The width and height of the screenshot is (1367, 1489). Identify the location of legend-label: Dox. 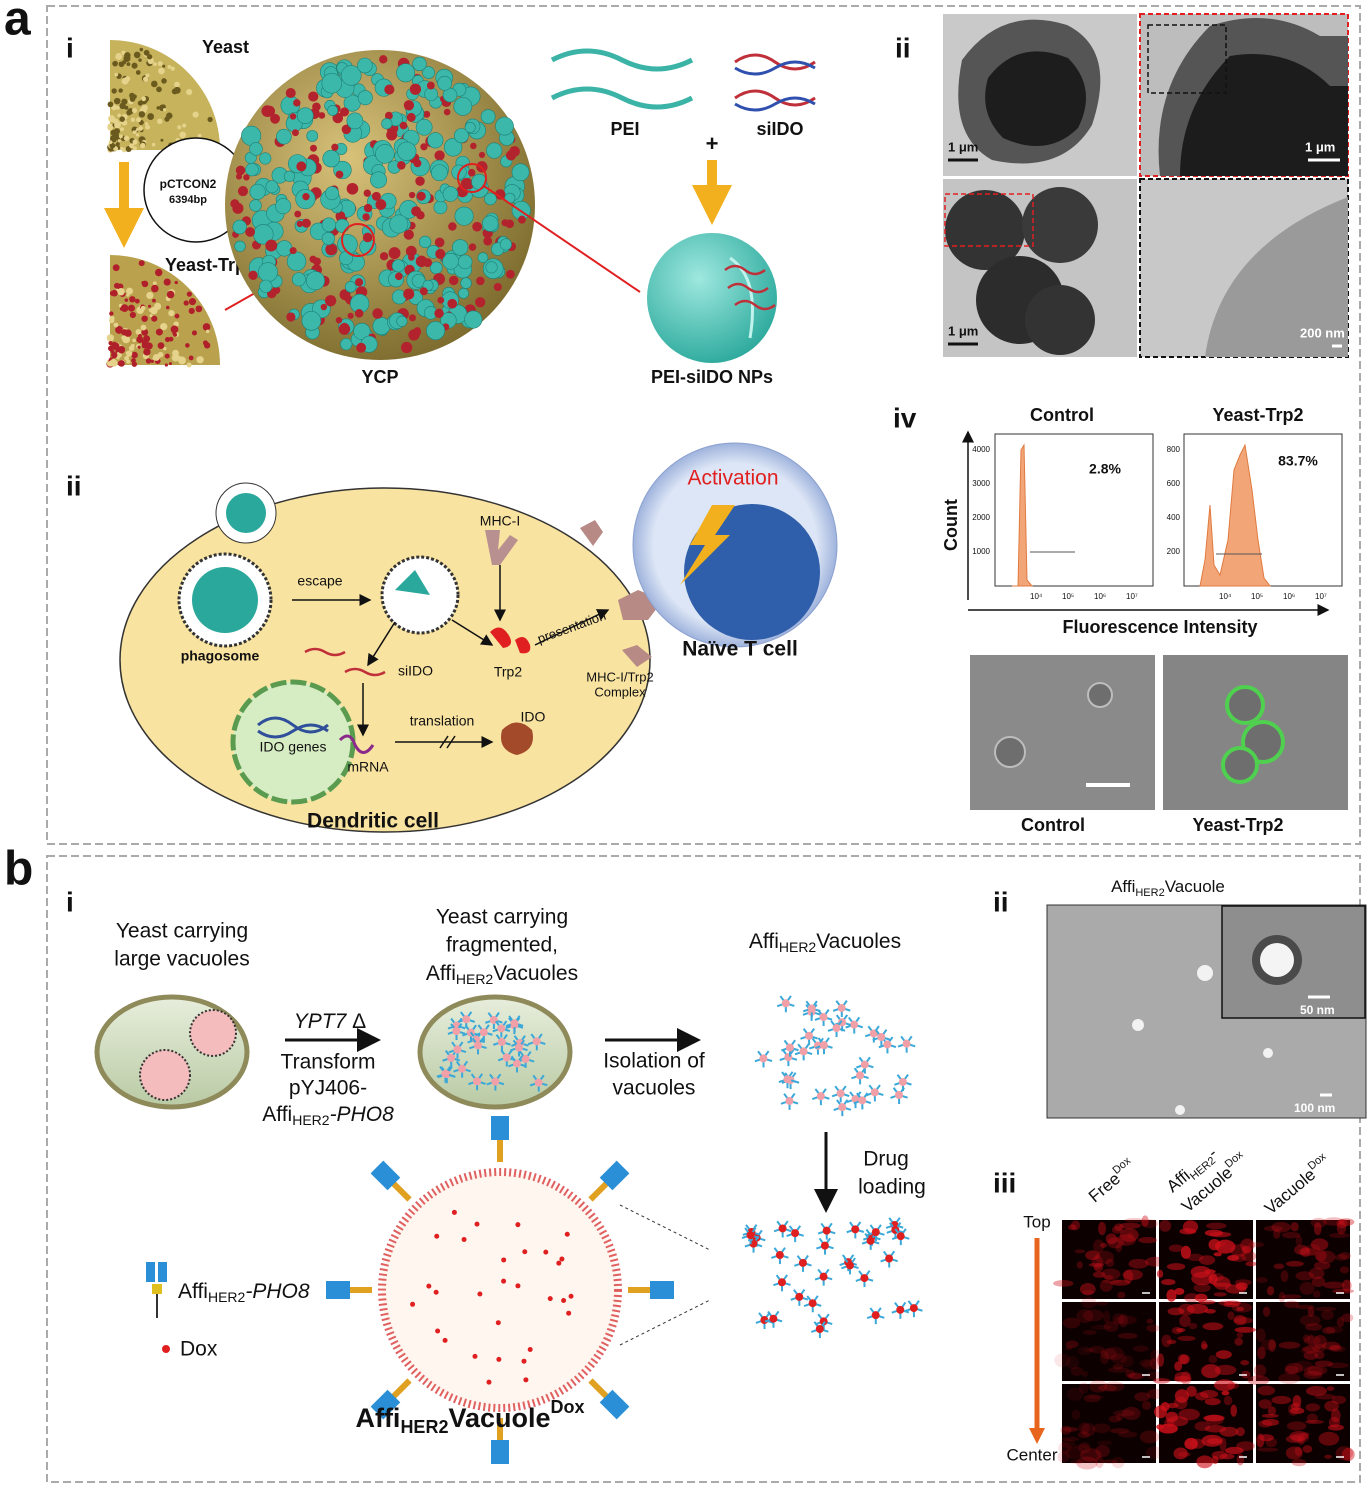
(199, 1349).